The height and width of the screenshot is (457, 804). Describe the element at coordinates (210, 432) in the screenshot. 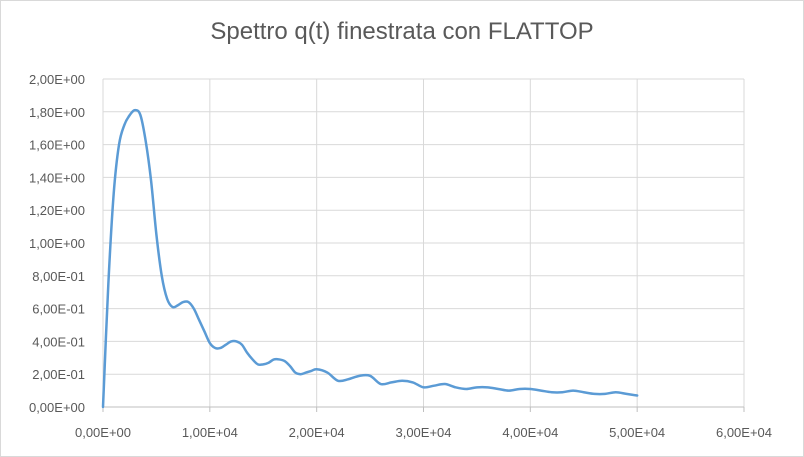

I see `x-tick-label: 1,00E+04` at that location.